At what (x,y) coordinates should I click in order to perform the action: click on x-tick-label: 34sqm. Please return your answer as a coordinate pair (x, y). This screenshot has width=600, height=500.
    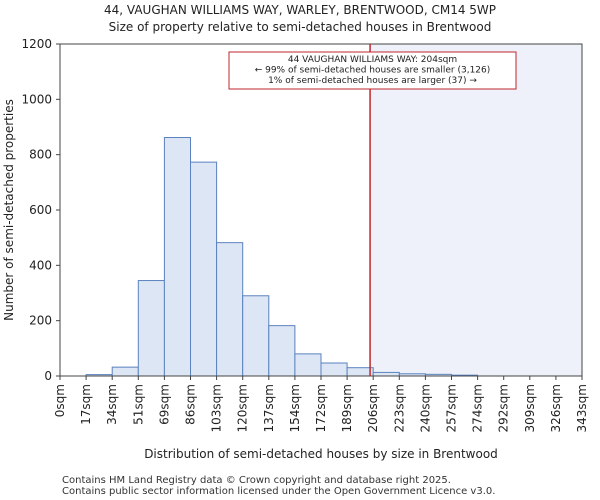
    Looking at the image, I should click on (112, 404).